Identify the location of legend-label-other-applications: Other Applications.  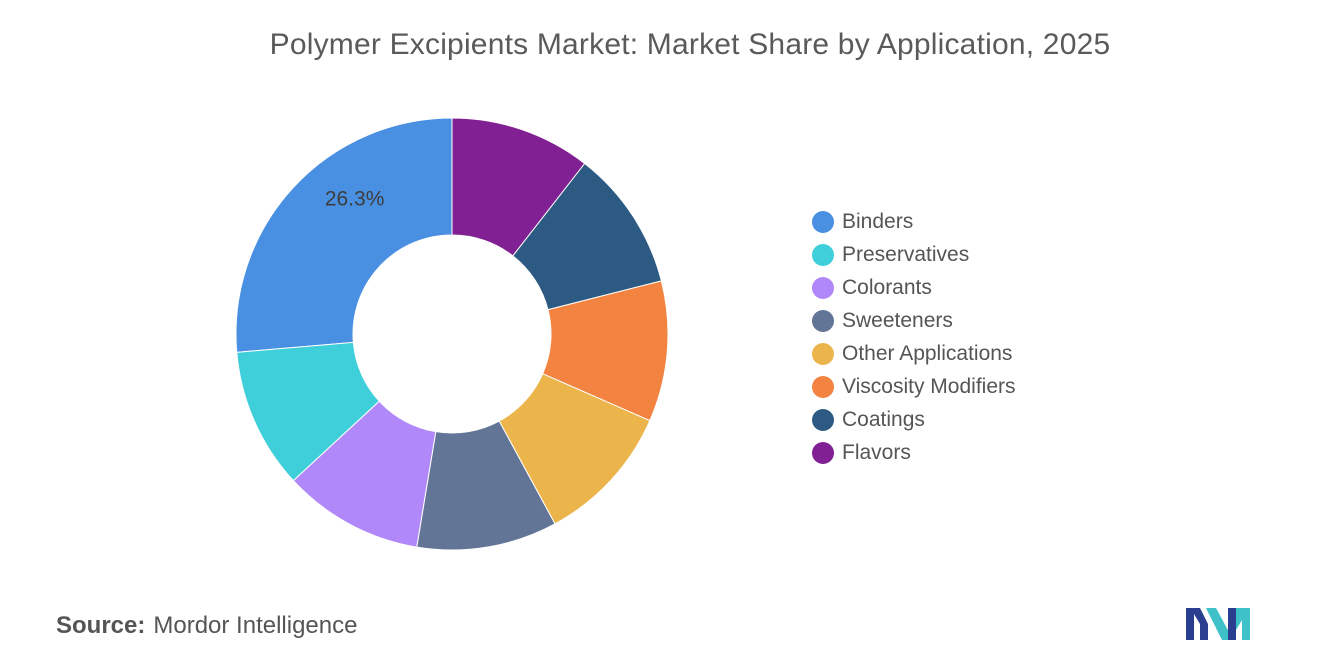
(927, 353).